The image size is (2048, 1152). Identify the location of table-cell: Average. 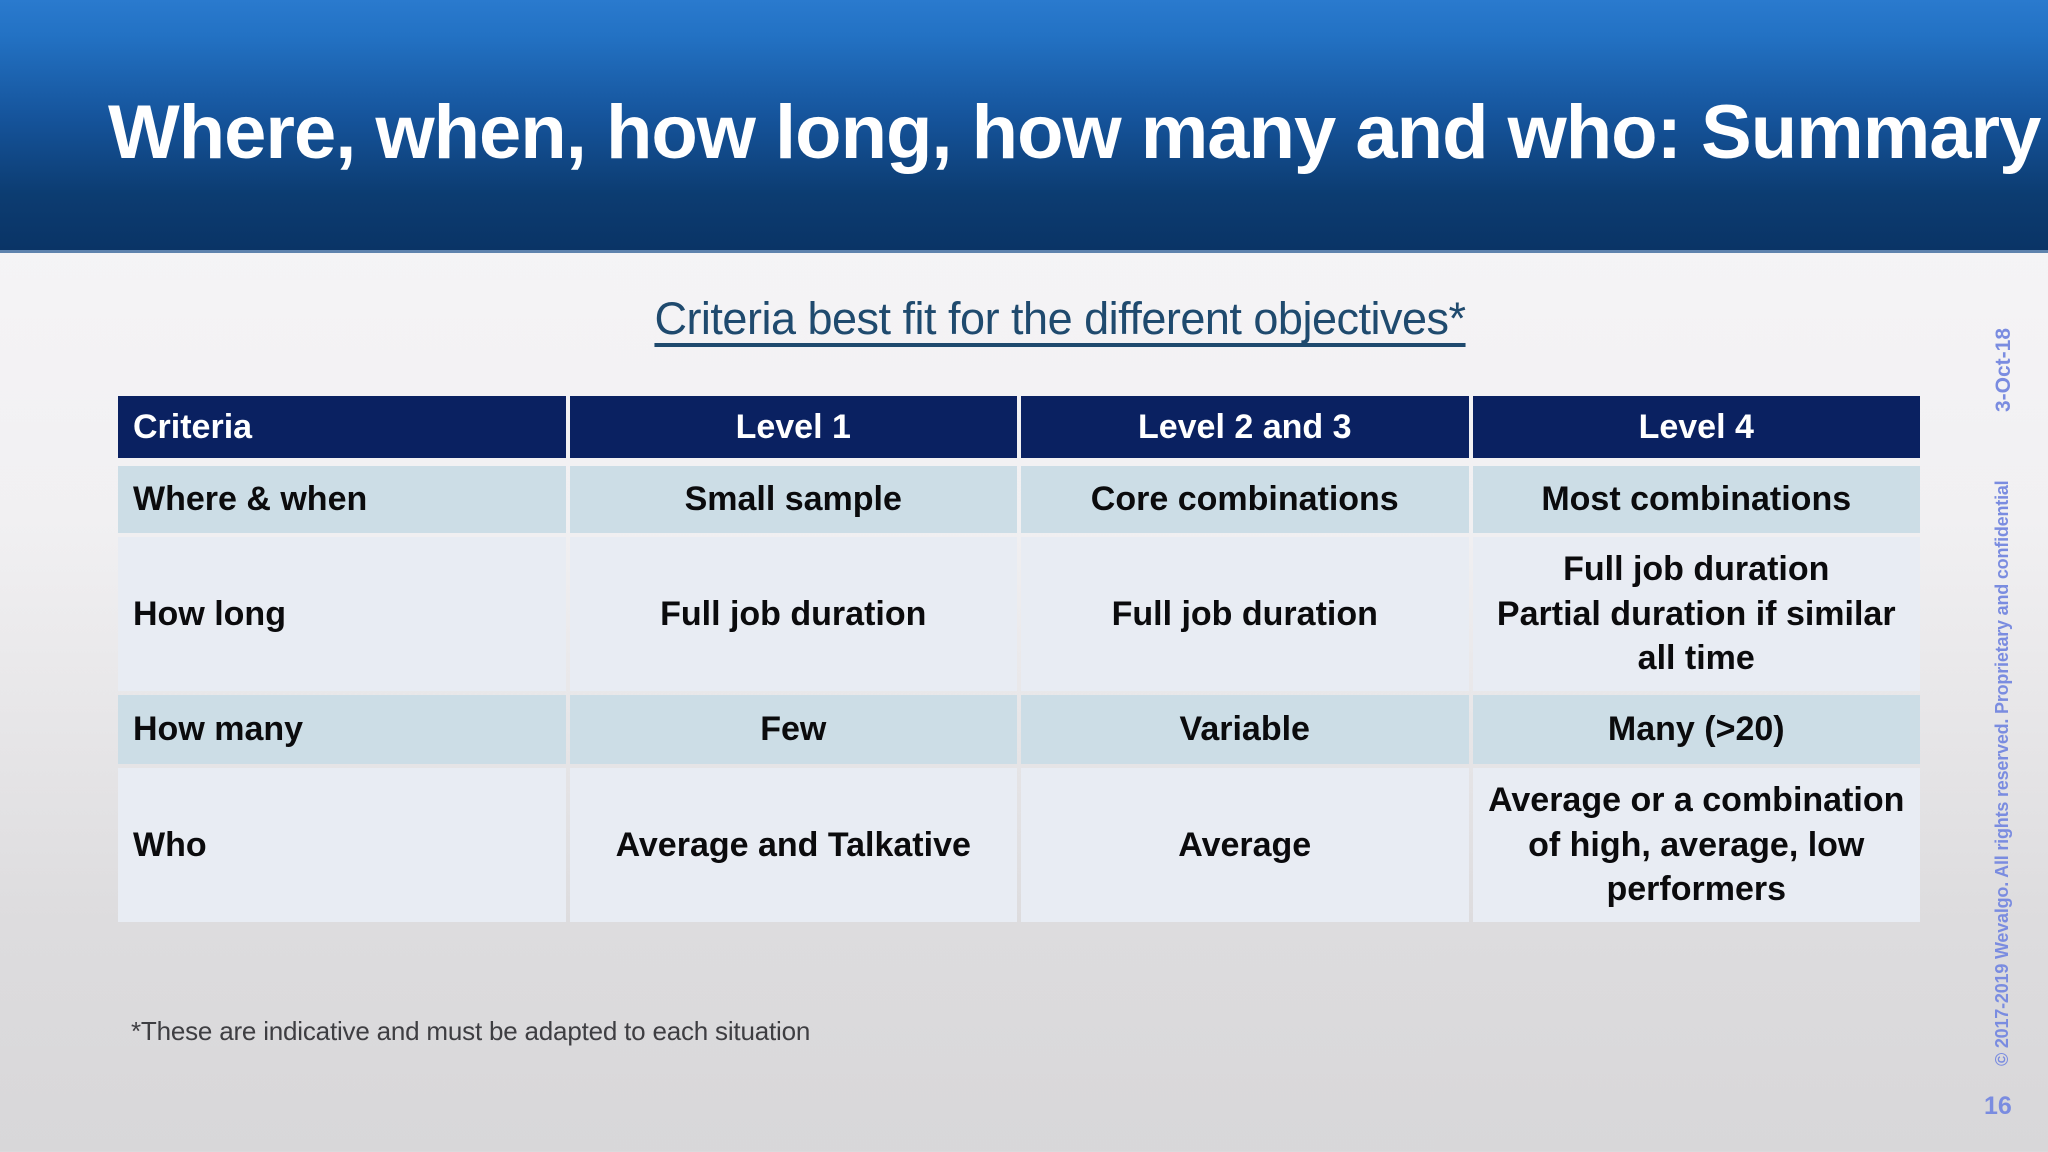
(1245, 845).